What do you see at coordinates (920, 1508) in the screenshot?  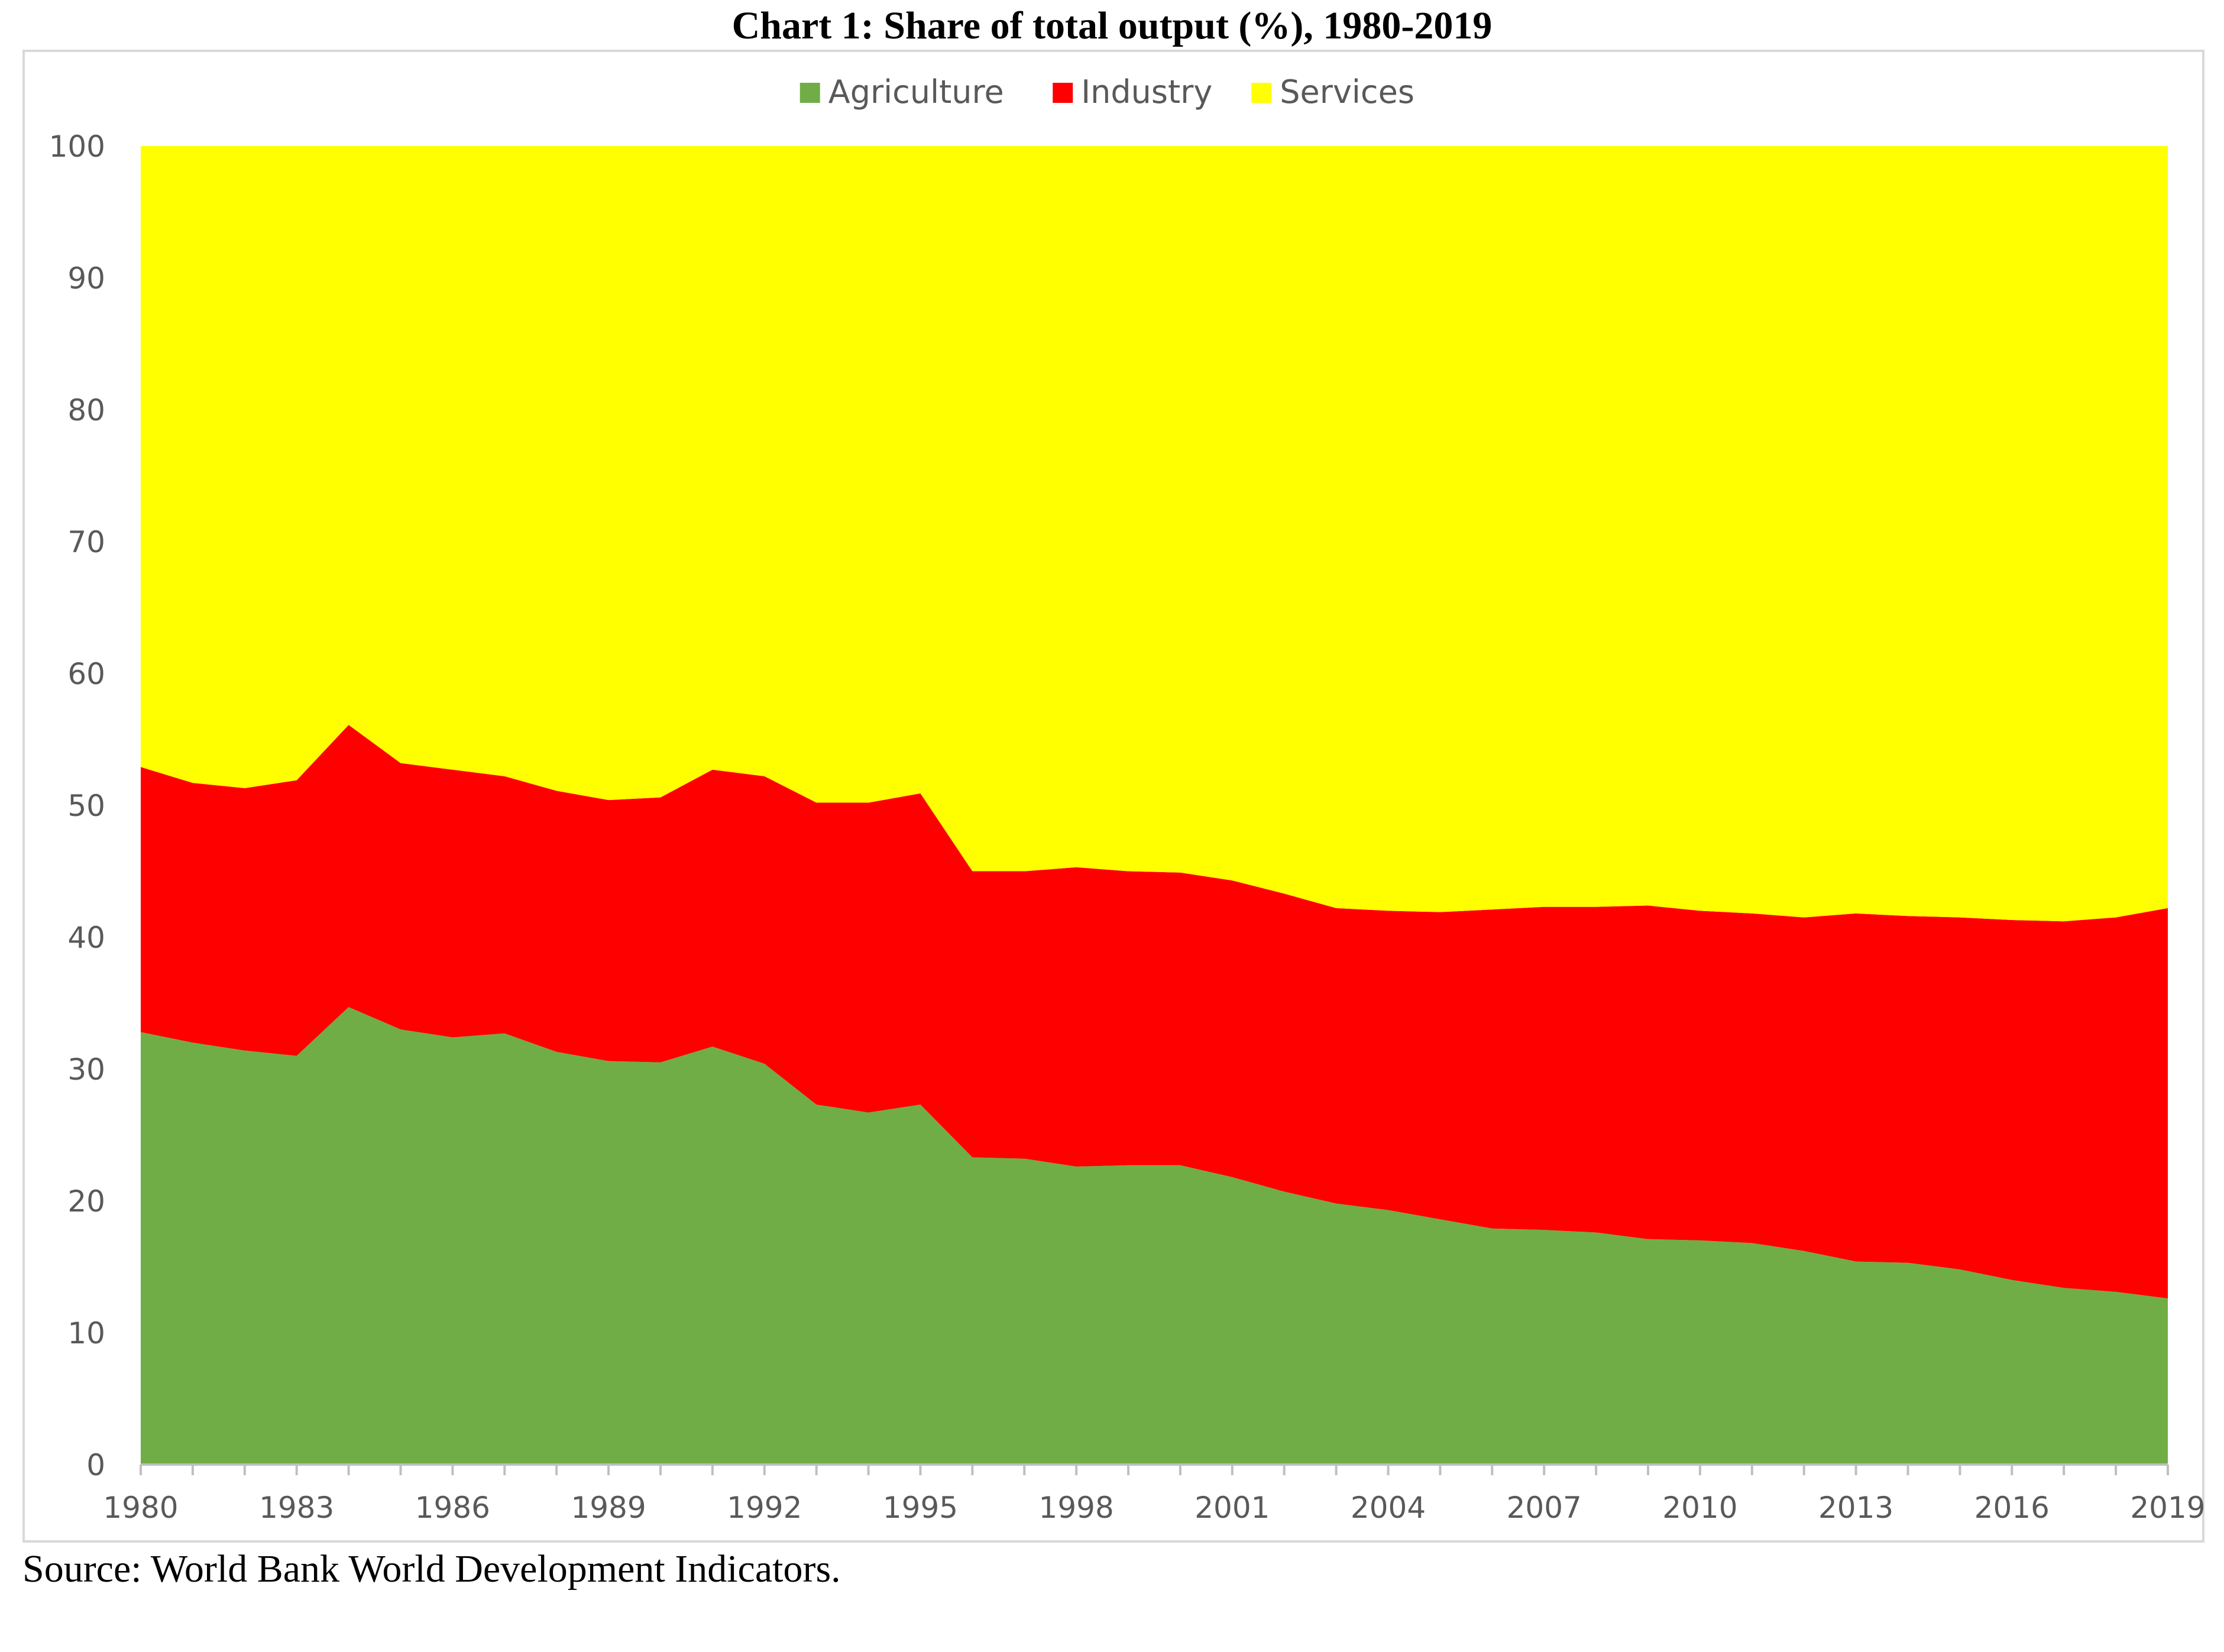 I see `x-tick-label: 1995` at bounding box center [920, 1508].